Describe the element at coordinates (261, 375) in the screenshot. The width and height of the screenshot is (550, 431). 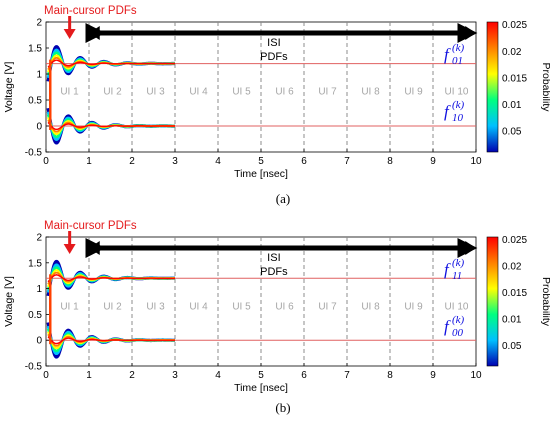
I see `x-tick-label: 5` at that location.